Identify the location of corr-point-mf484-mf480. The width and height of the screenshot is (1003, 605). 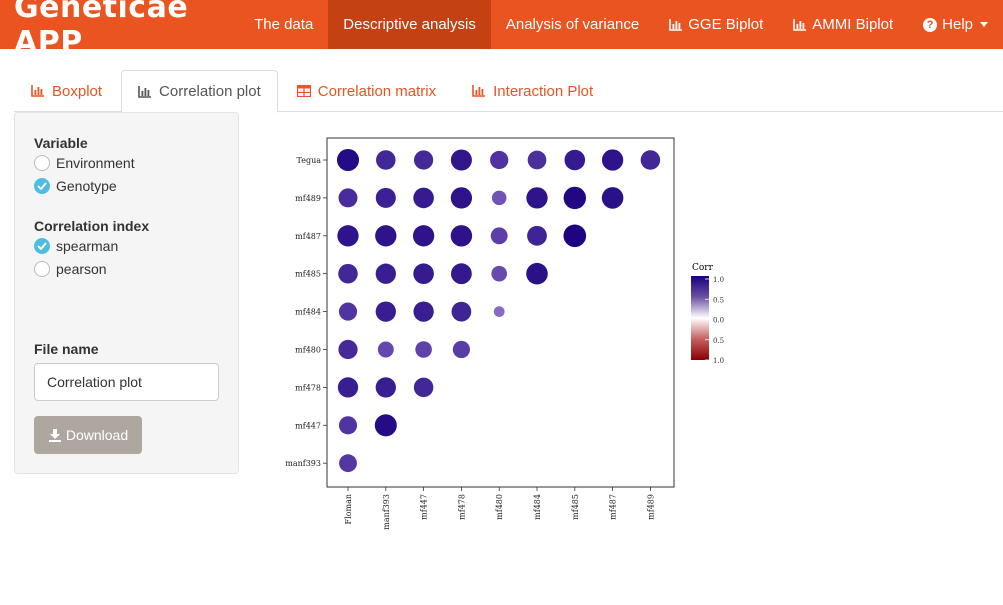
(499, 311).